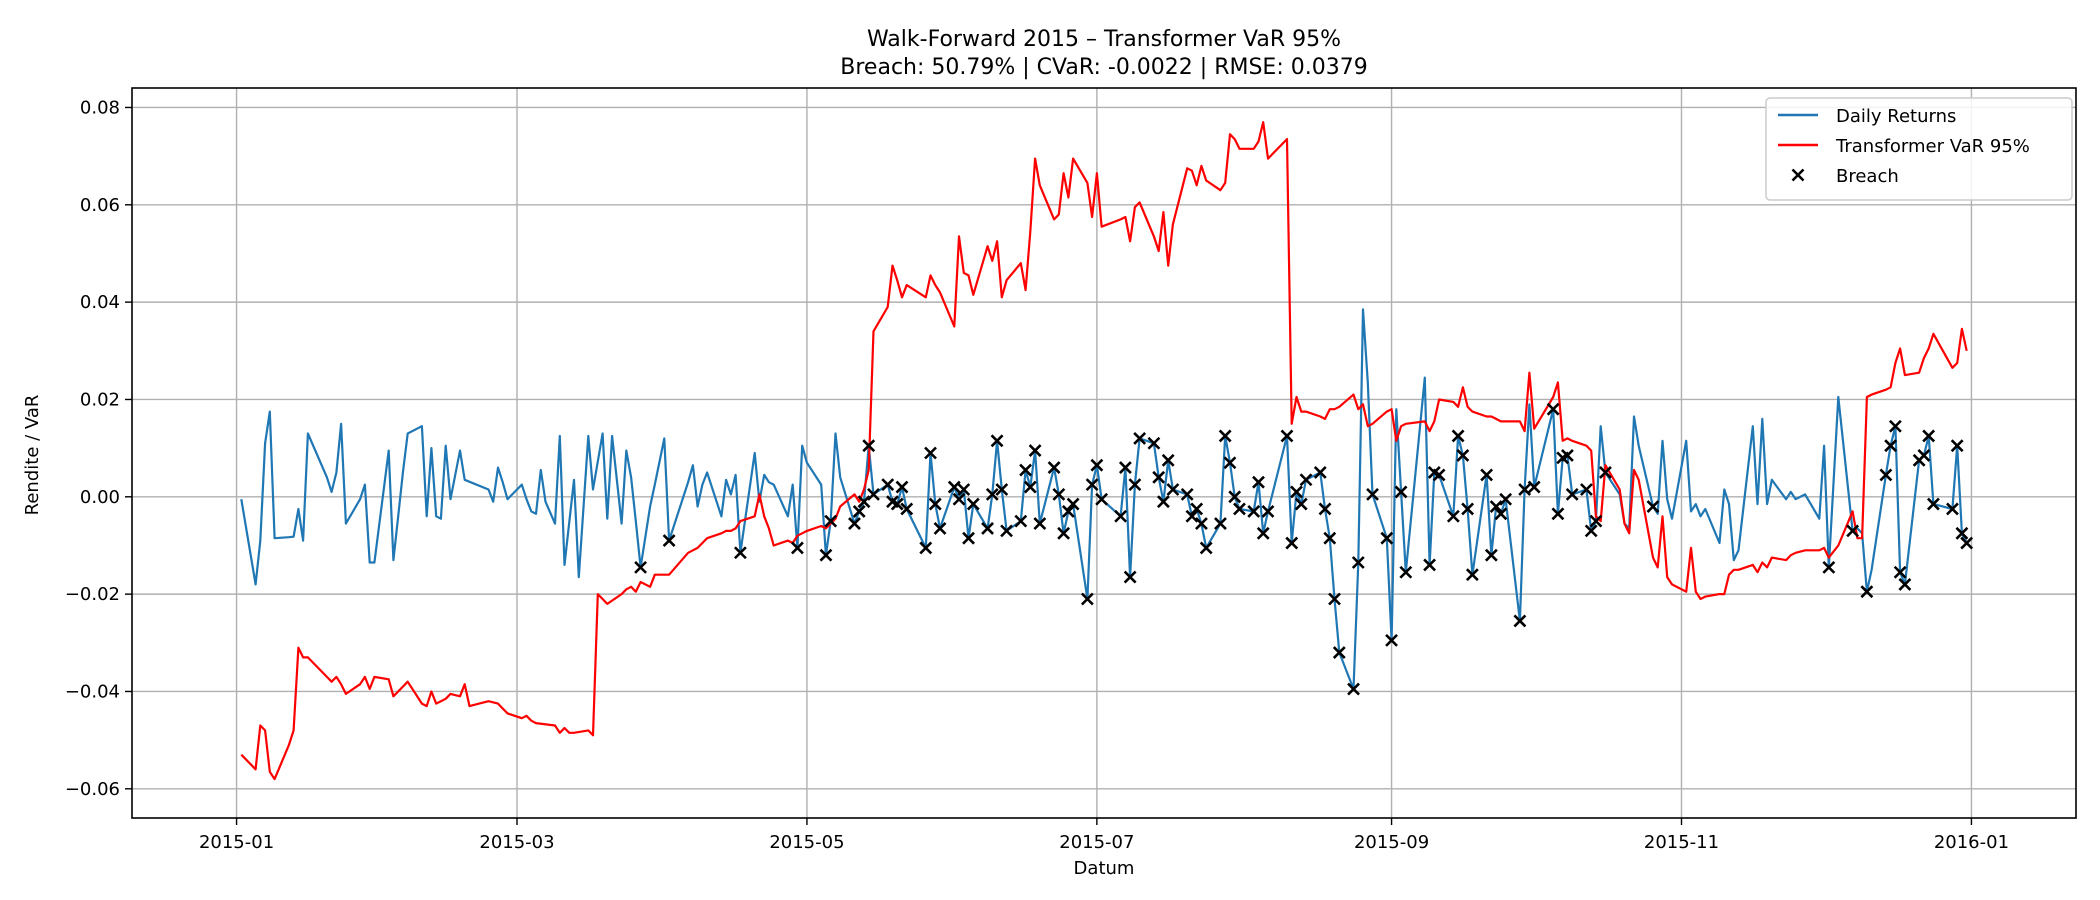  Describe the element at coordinates (236, 842) in the screenshot. I see `x-tick-label: 2015-01` at that location.